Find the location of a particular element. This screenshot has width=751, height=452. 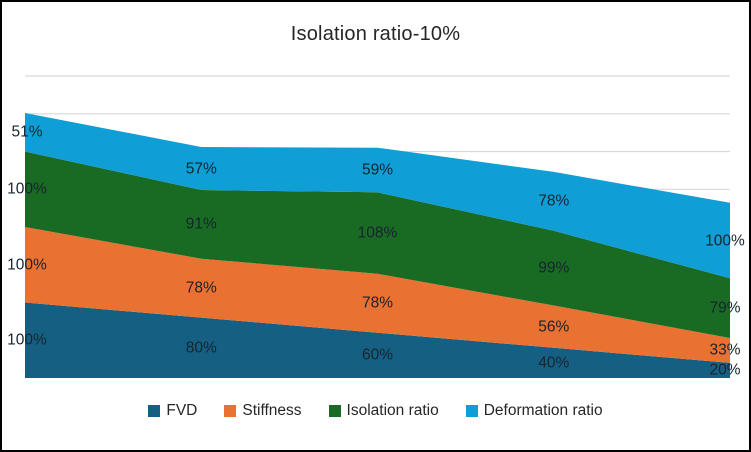

chart-title: Isolation ratio-10% is located at coordinates (375, 34).